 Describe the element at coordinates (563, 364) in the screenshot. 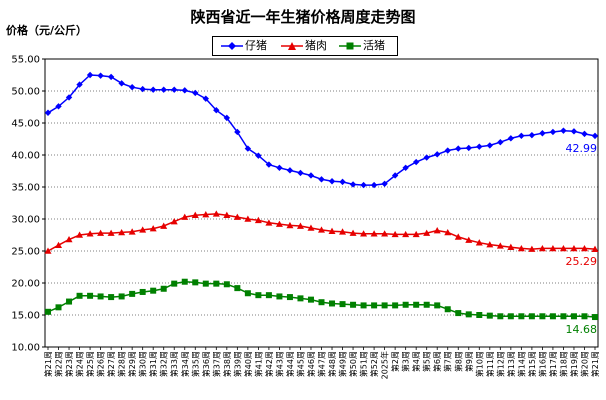

I see `x-tick-label: 第18周` at that location.